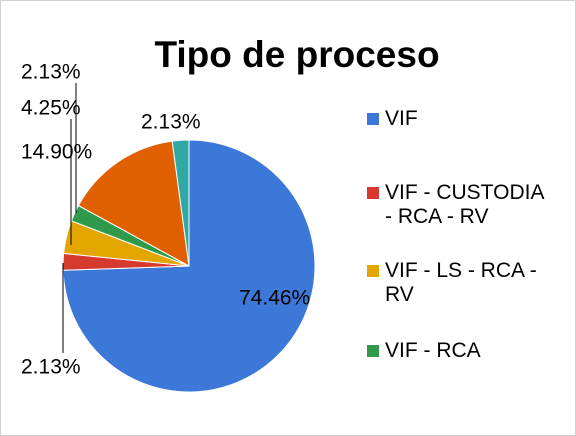 The image size is (576, 436). What do you see at coordinates (51, 108) in the screenshot?
I see `data-label: 4.25%` at bounding box center [51, 108].